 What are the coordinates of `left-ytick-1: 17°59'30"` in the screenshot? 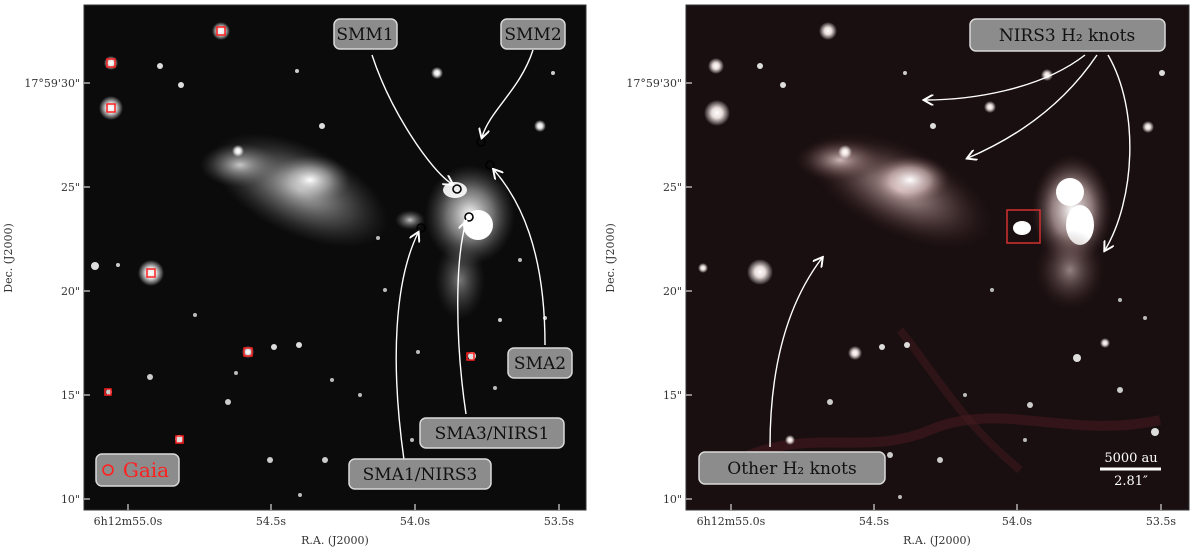 It's located at (52, 83).